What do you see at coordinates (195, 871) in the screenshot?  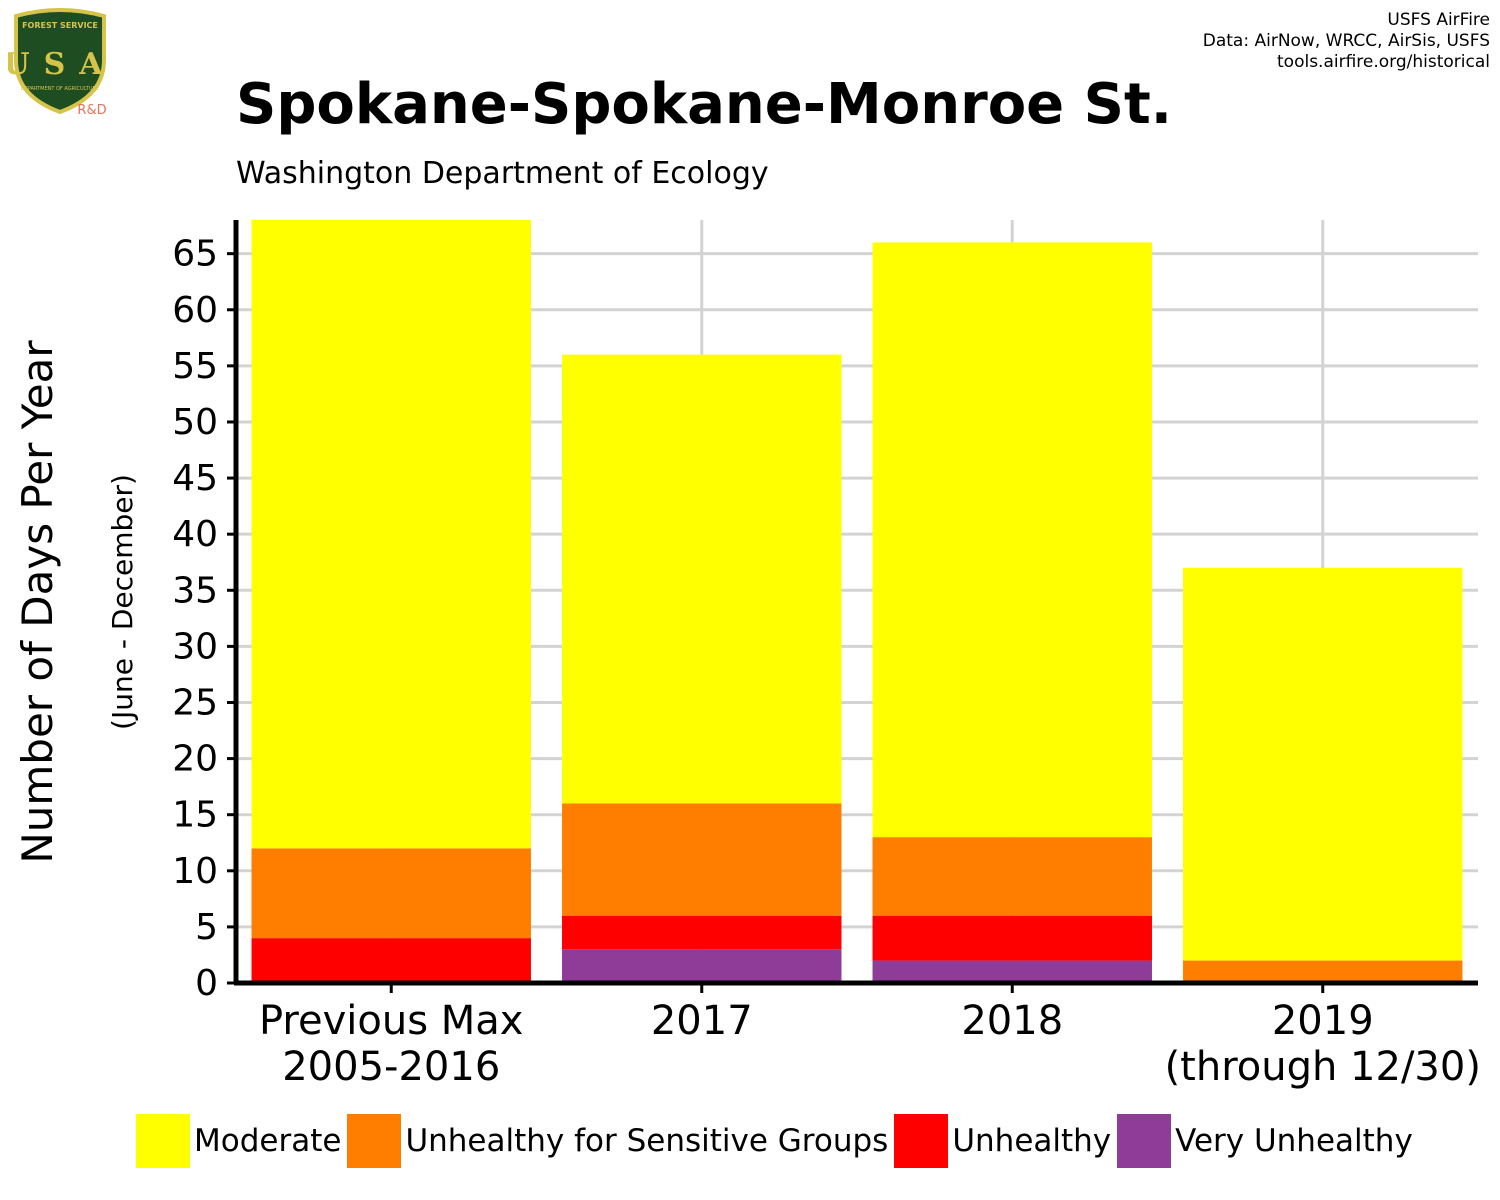 I see `y-tick-label: 10` at bounding box center [195, 871].